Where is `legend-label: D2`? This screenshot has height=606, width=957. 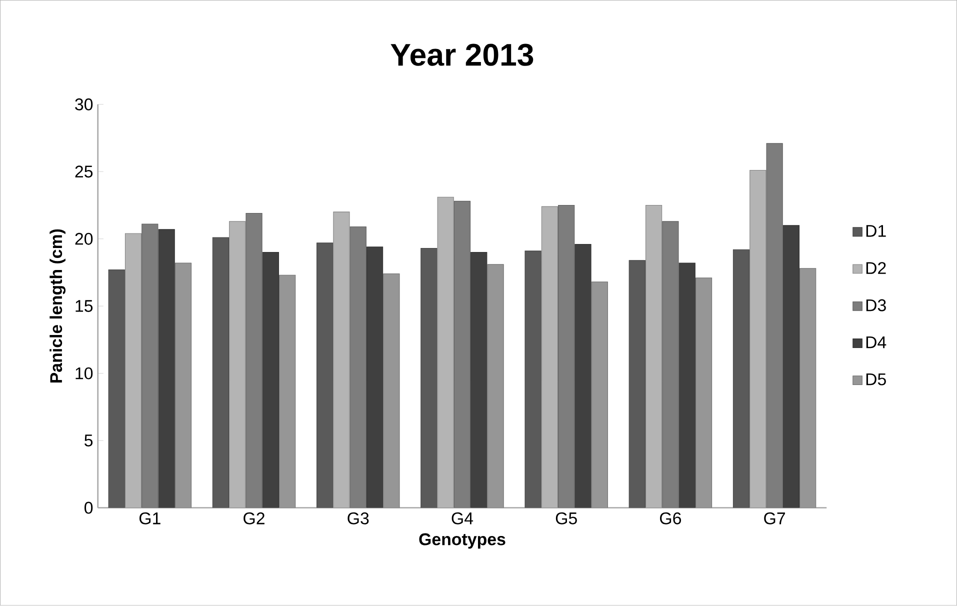
legend-label: D2 is located at coordinates (876, 268).